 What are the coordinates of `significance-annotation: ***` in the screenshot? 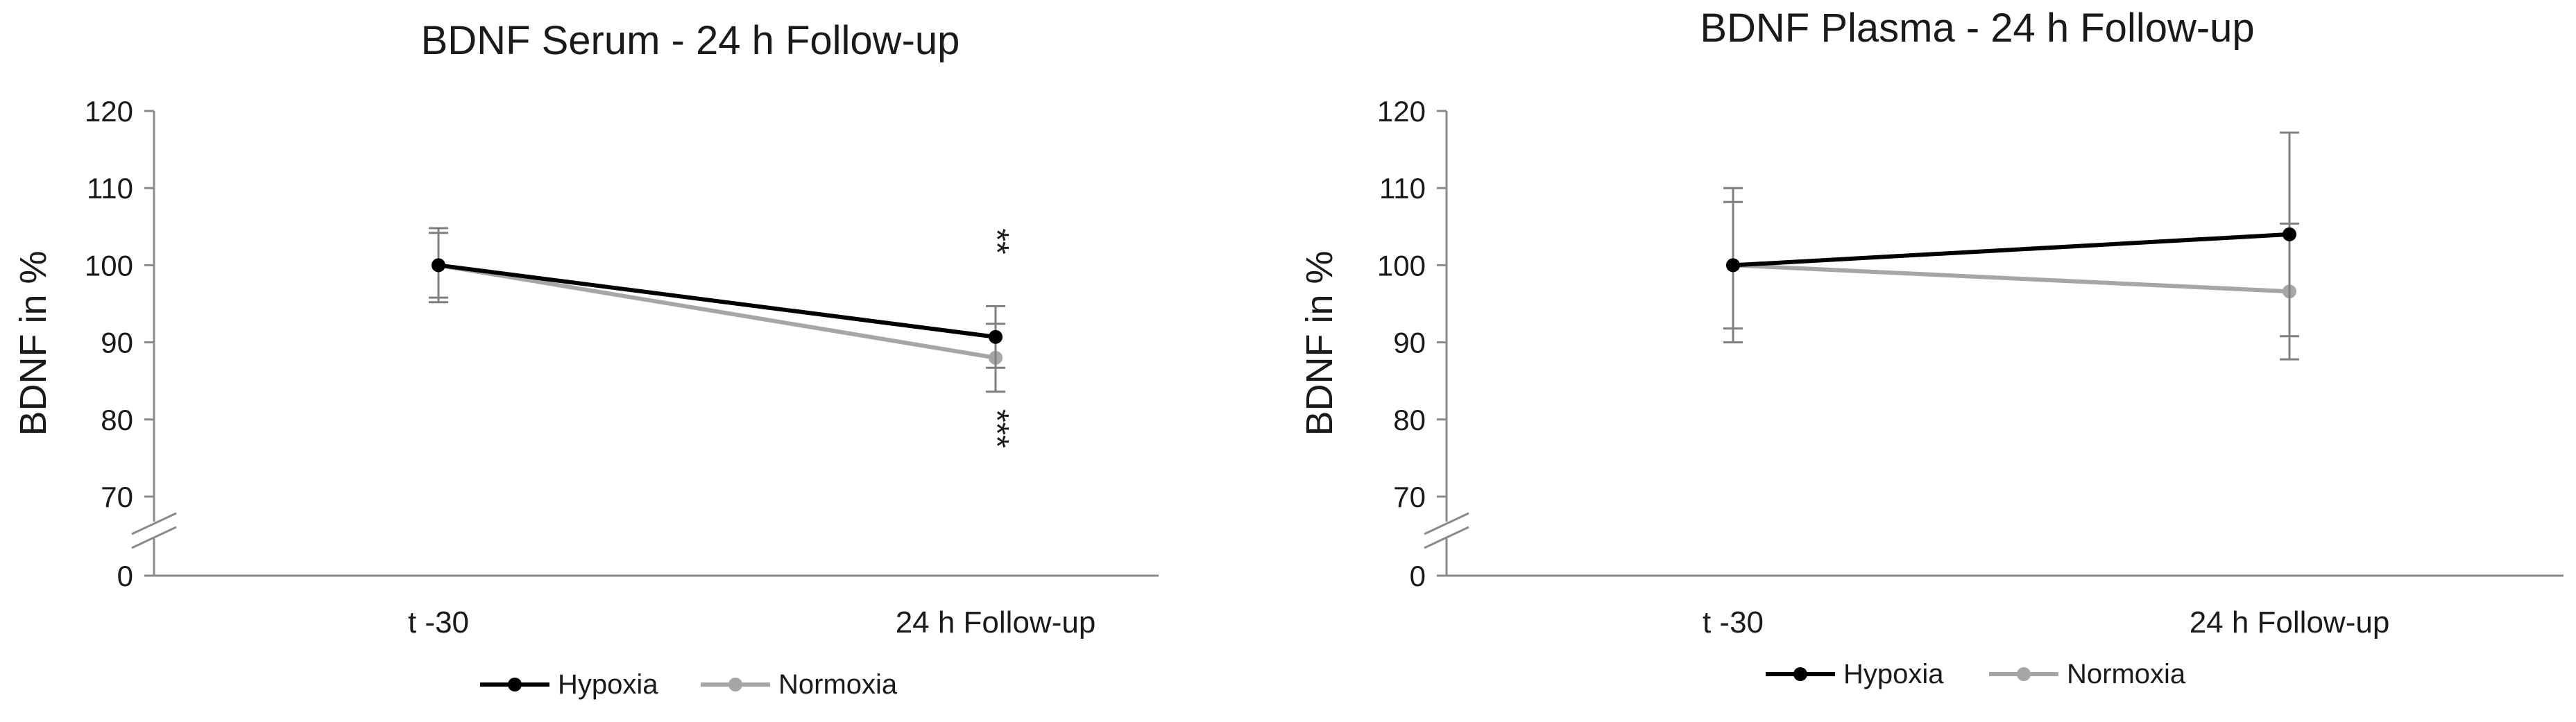 It's located at (996, 428).